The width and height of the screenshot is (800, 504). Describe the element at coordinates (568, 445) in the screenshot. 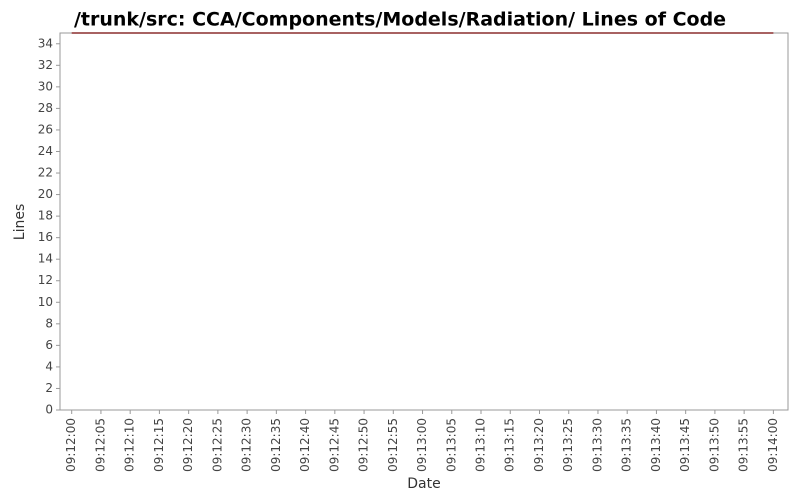

I see `x-tick-label: 09:13:25` at that location.